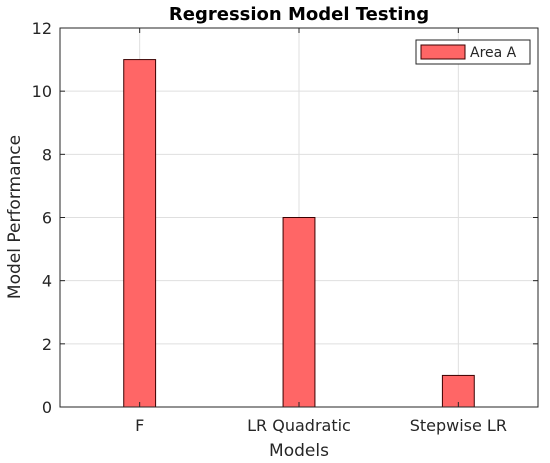 Image resolution: width=550 pixels, height=463 pixels. Describe the element at coordinates (139, 425) in the screenshot. I see `x-tick-label: F` at that location.